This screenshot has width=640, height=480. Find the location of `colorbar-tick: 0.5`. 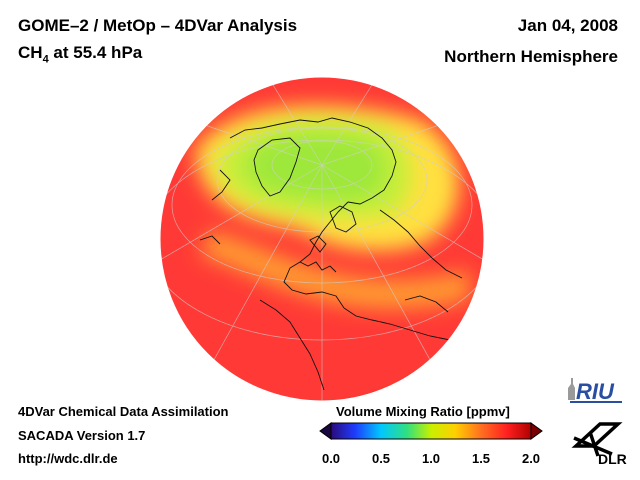

colorbar-tick: 0.5 is located at coordinates (381, 458).